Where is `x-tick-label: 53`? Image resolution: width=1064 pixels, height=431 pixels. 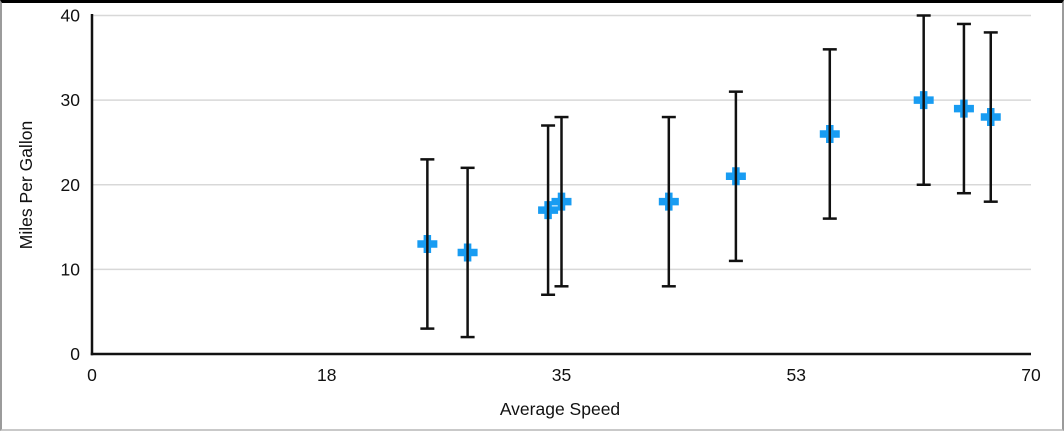
x-tick-label: 53 is located at coordinates (796, 375).